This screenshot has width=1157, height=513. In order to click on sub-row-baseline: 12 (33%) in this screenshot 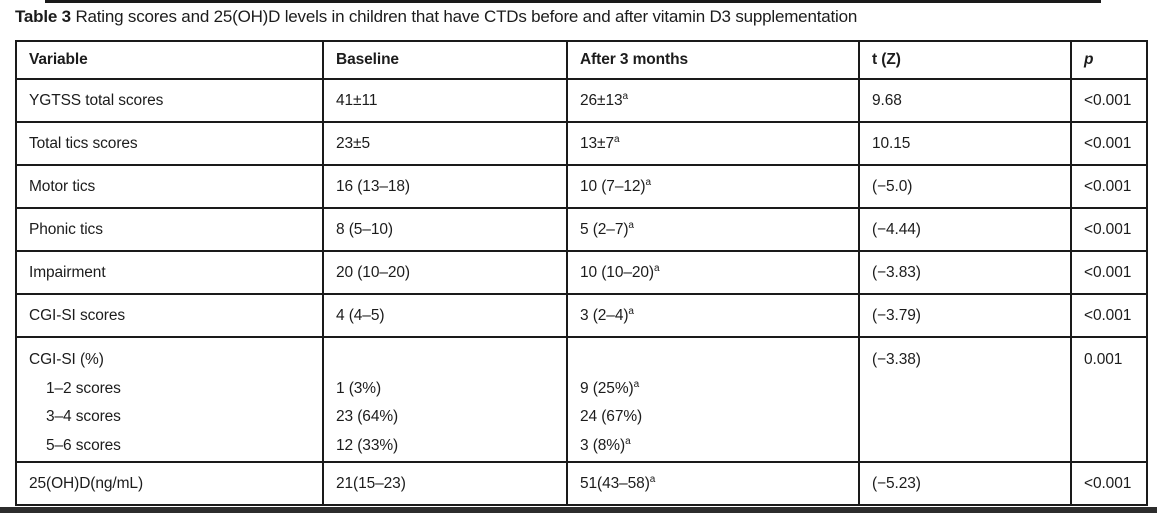, I will do `click(367, 445)`.